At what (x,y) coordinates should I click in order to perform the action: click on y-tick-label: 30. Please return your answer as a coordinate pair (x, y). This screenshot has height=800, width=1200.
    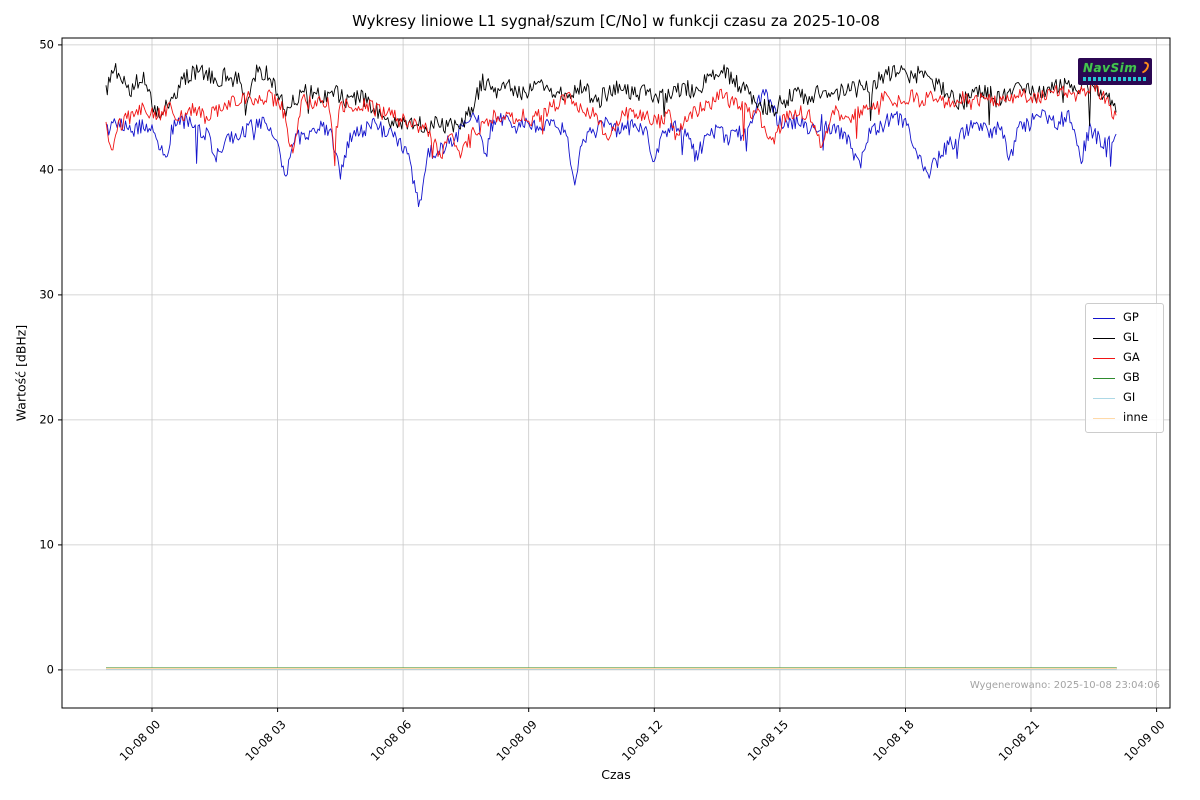
    Looking at the image, I should click on (46, 295).